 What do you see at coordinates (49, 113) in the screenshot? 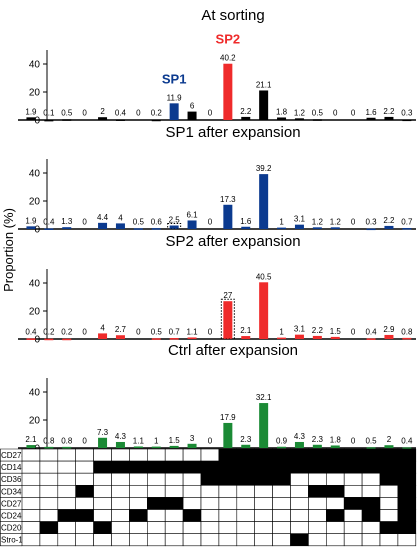
I see `bar-value-label: 0.1` at bounding box center [49, 113].